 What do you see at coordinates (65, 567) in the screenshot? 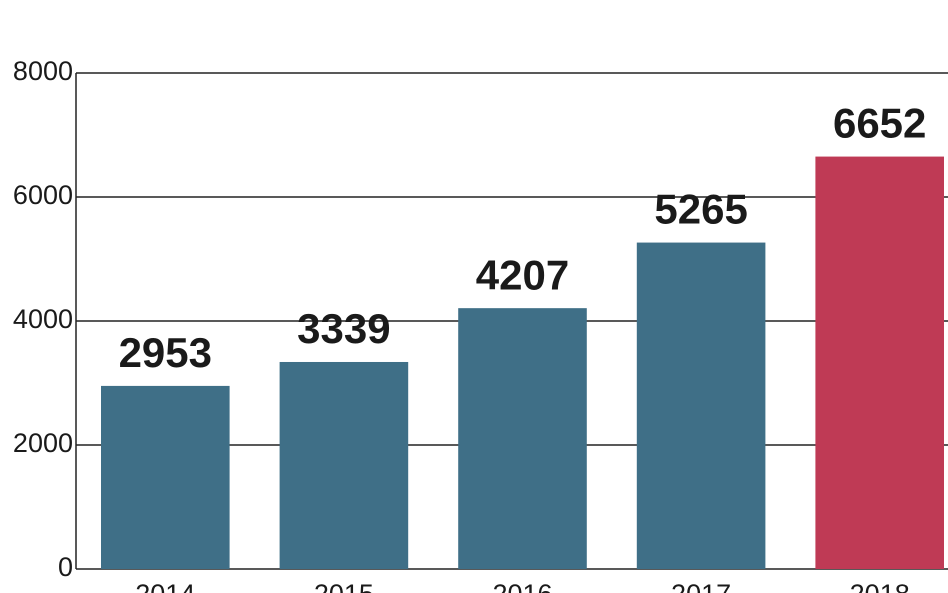
I see `y-tick-label: 0` at bounding box center [65, 567].